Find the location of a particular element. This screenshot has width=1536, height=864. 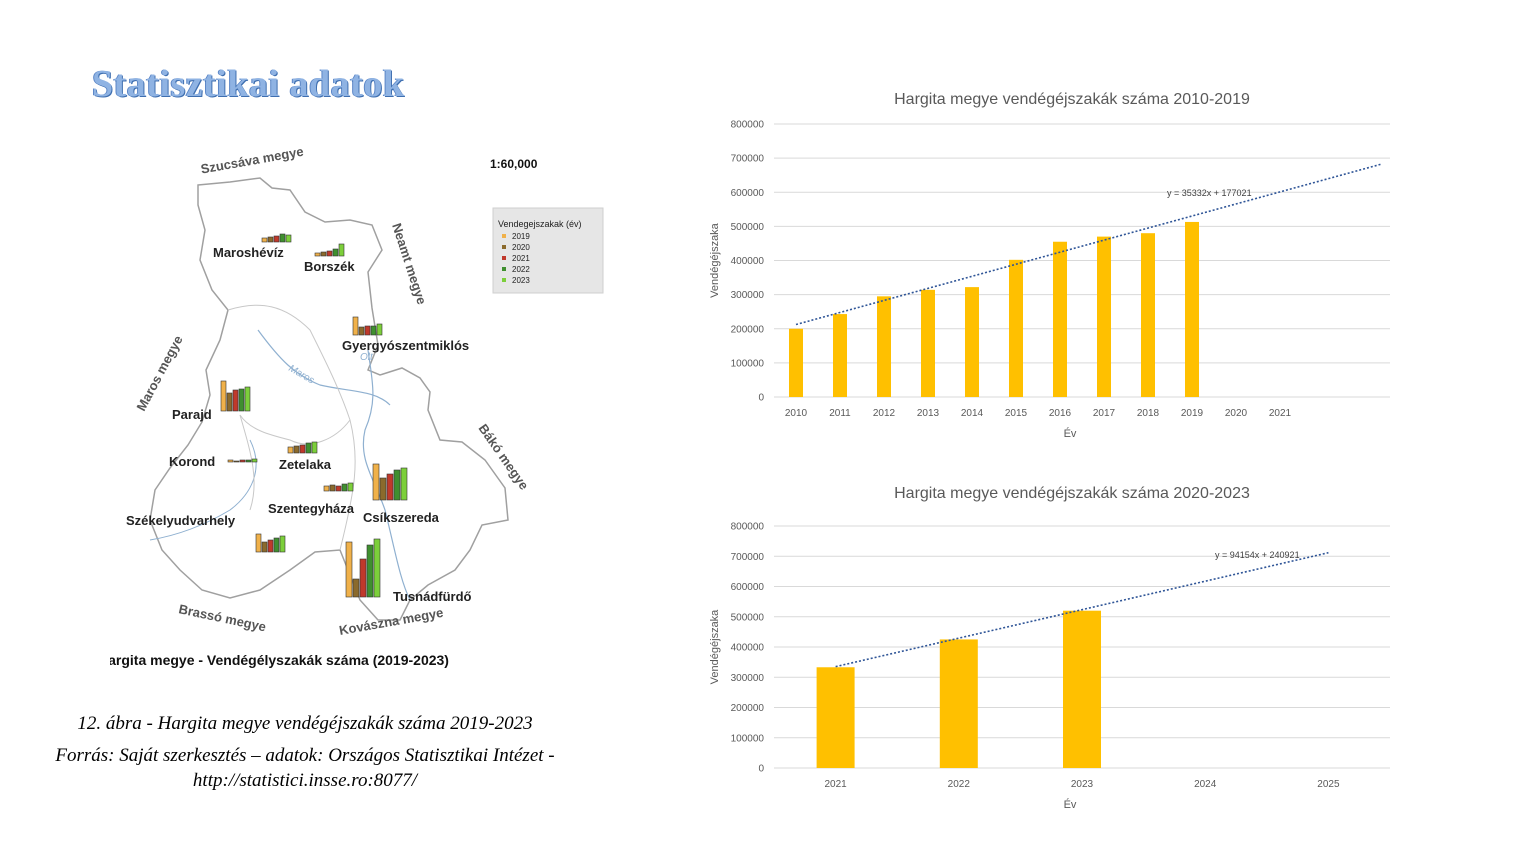

x-tick-label: 2012 is located at coordinates (884, 413).